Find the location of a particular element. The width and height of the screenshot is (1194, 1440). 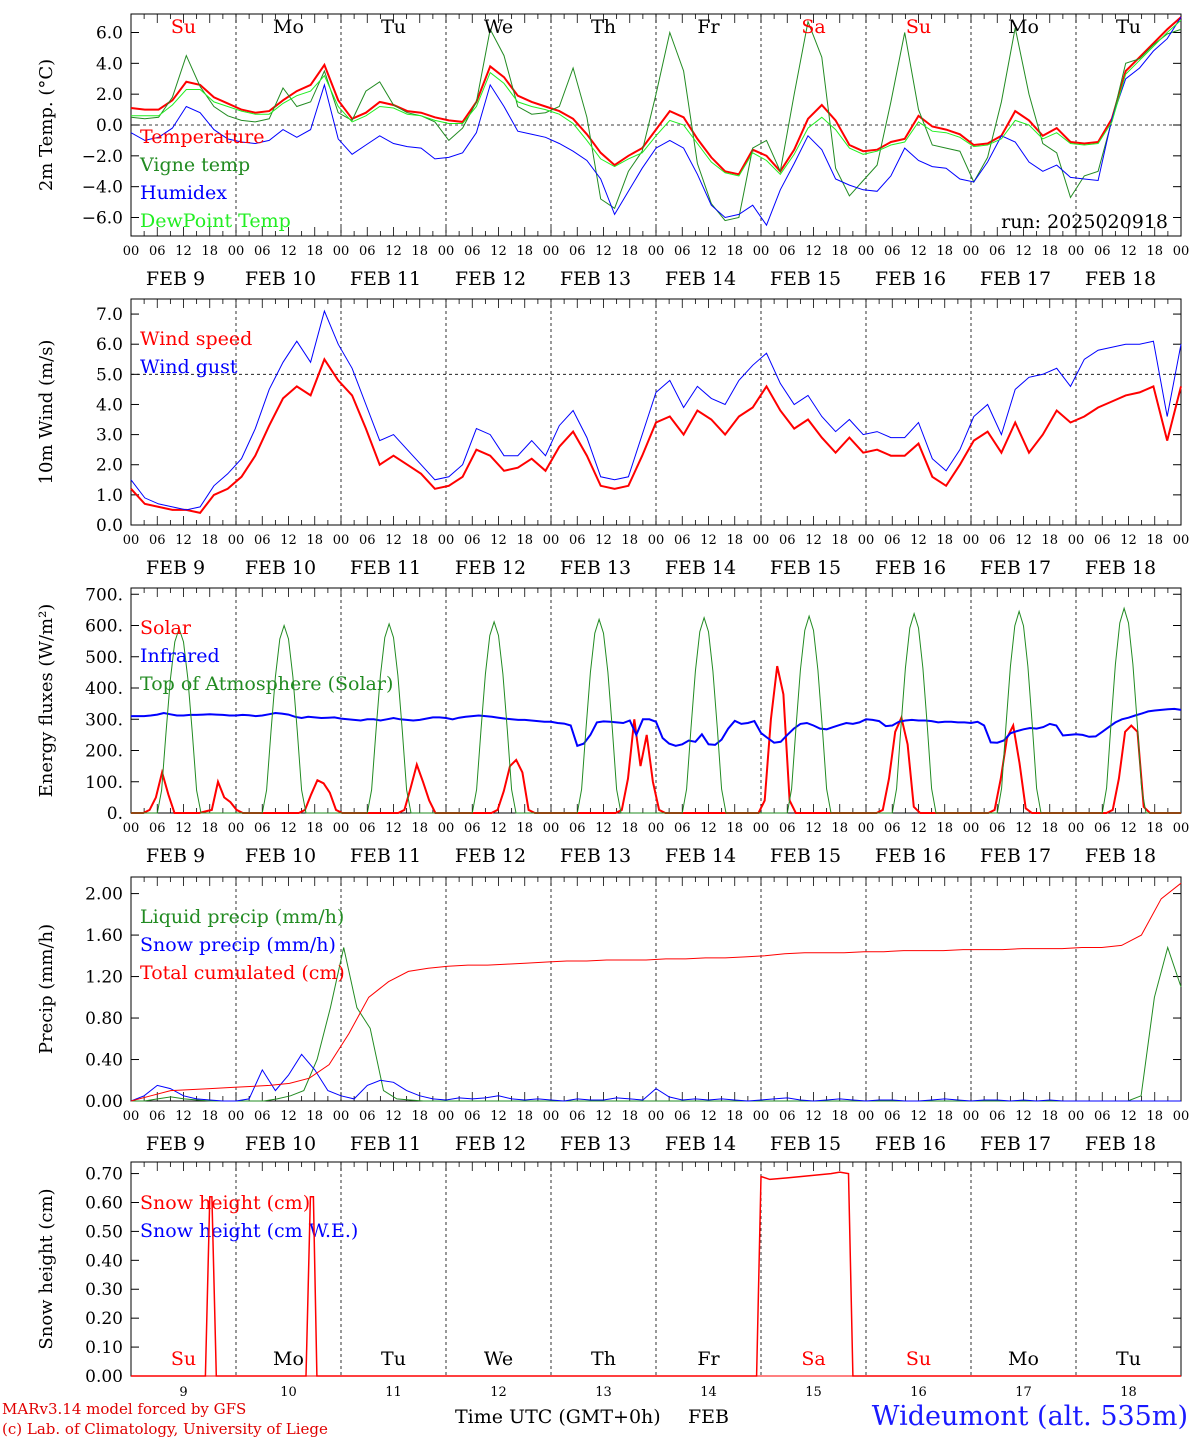

series-line-humidex is located at coordinates (656, 121).